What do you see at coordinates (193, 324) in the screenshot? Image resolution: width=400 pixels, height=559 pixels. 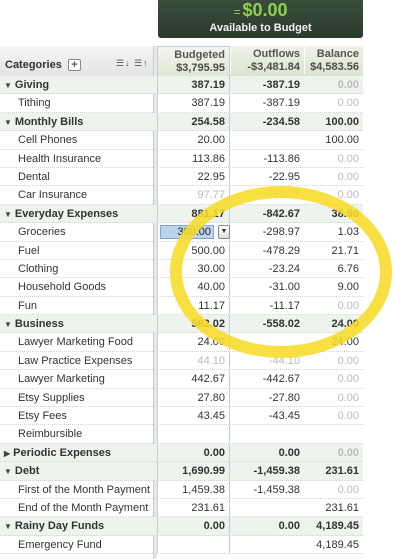 I see `budgeted-cell: 582.02` at bounding box center [193, 324].